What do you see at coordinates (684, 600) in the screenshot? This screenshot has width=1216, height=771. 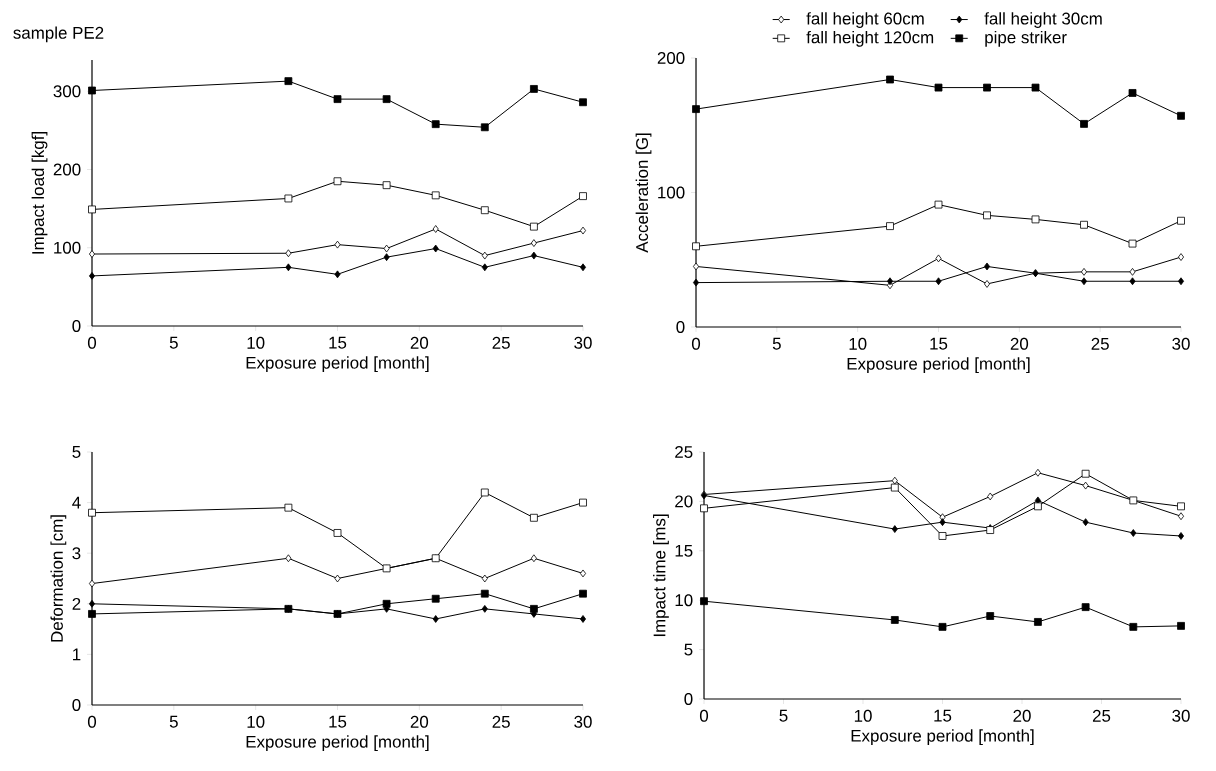 I see `y-tick-label: 10` at bounding box center [684, 600].